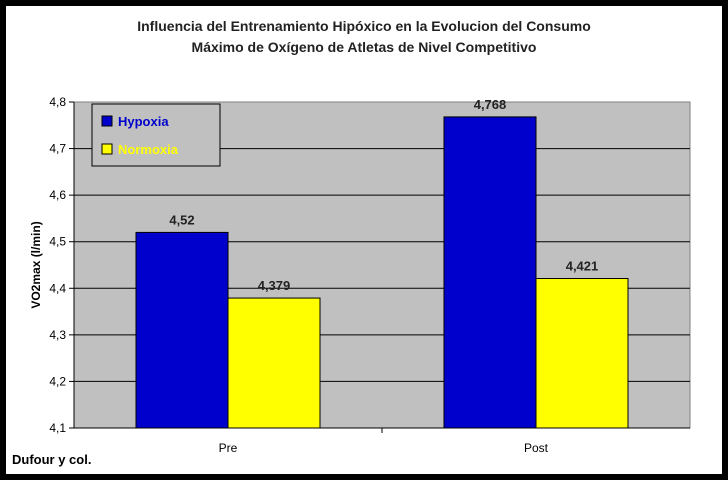  I want to click on legend-box, so click(156, 135).